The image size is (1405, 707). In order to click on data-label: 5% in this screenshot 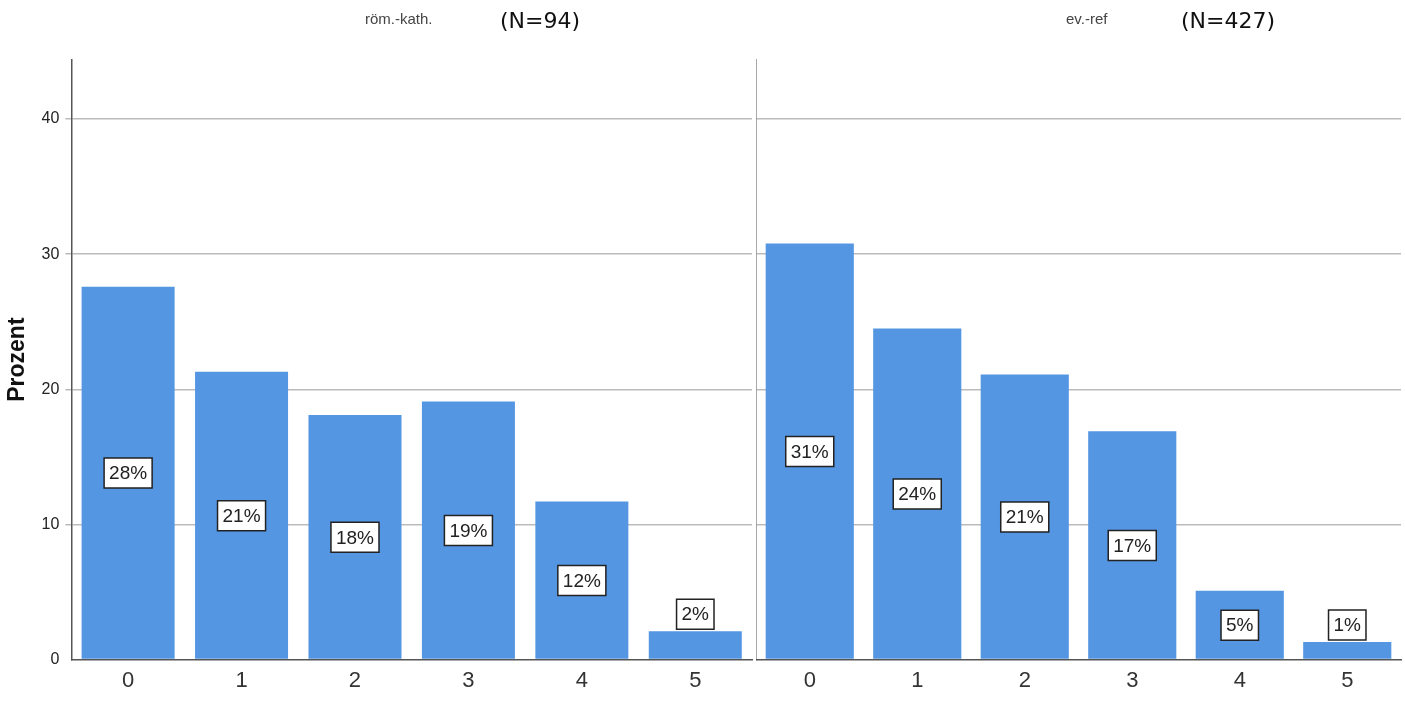, I will do `click(1240, 625)`.